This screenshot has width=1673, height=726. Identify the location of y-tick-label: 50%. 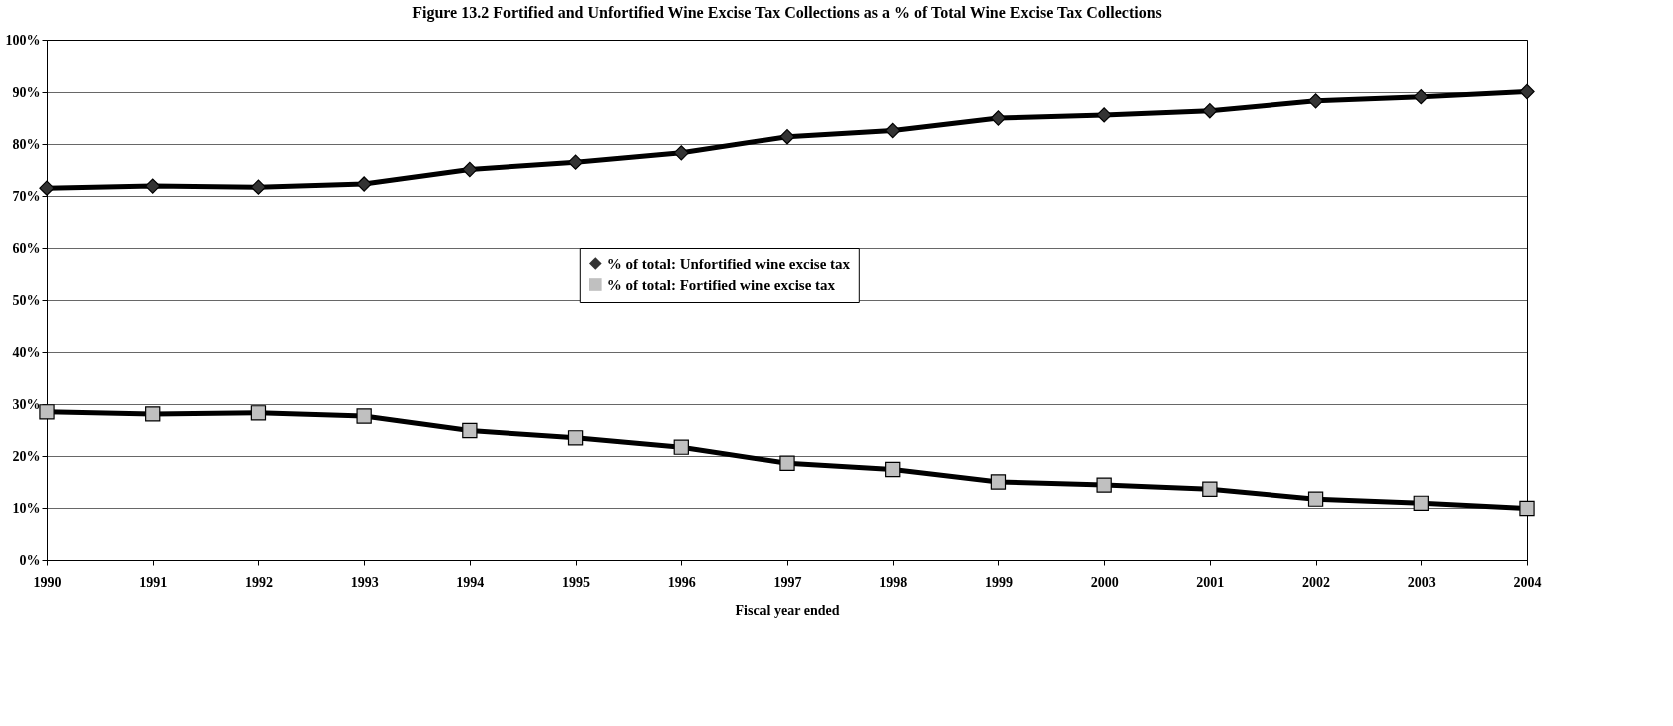
(26, 300).